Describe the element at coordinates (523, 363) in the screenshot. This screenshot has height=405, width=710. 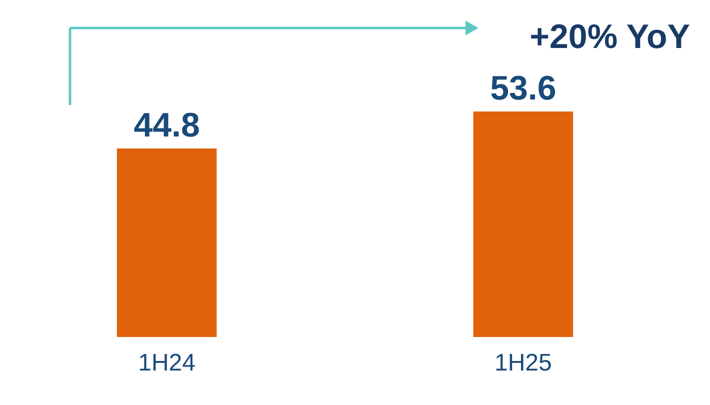
I see `x-tick-label: 1H25` at that location.